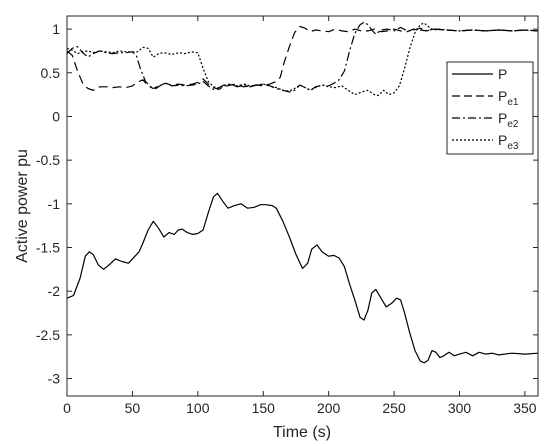 The height and width of the screenshot is (446, 550). Describe the element at coordinates (394, 408) in the screenshot. I see `x-tick-label: 250` at that location.